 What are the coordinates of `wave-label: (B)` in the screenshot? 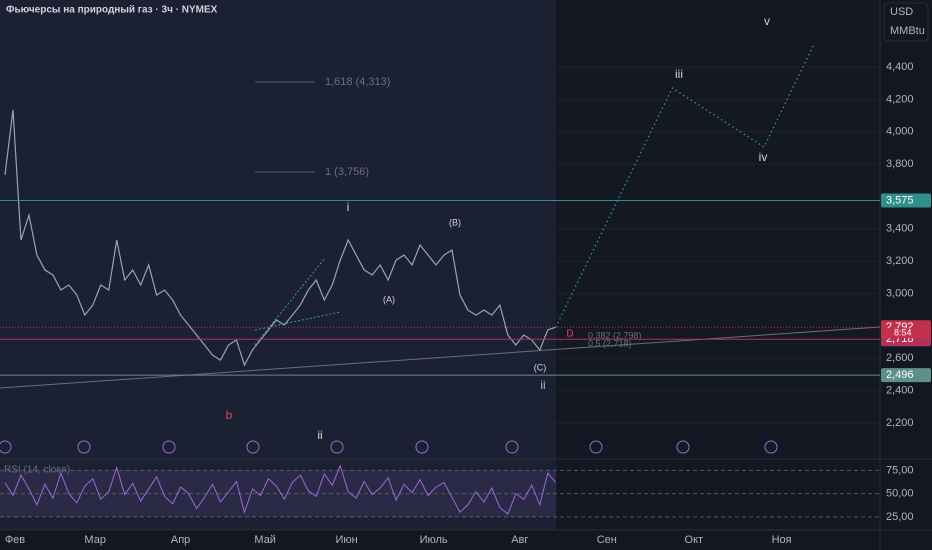 It's located at (455, 222).